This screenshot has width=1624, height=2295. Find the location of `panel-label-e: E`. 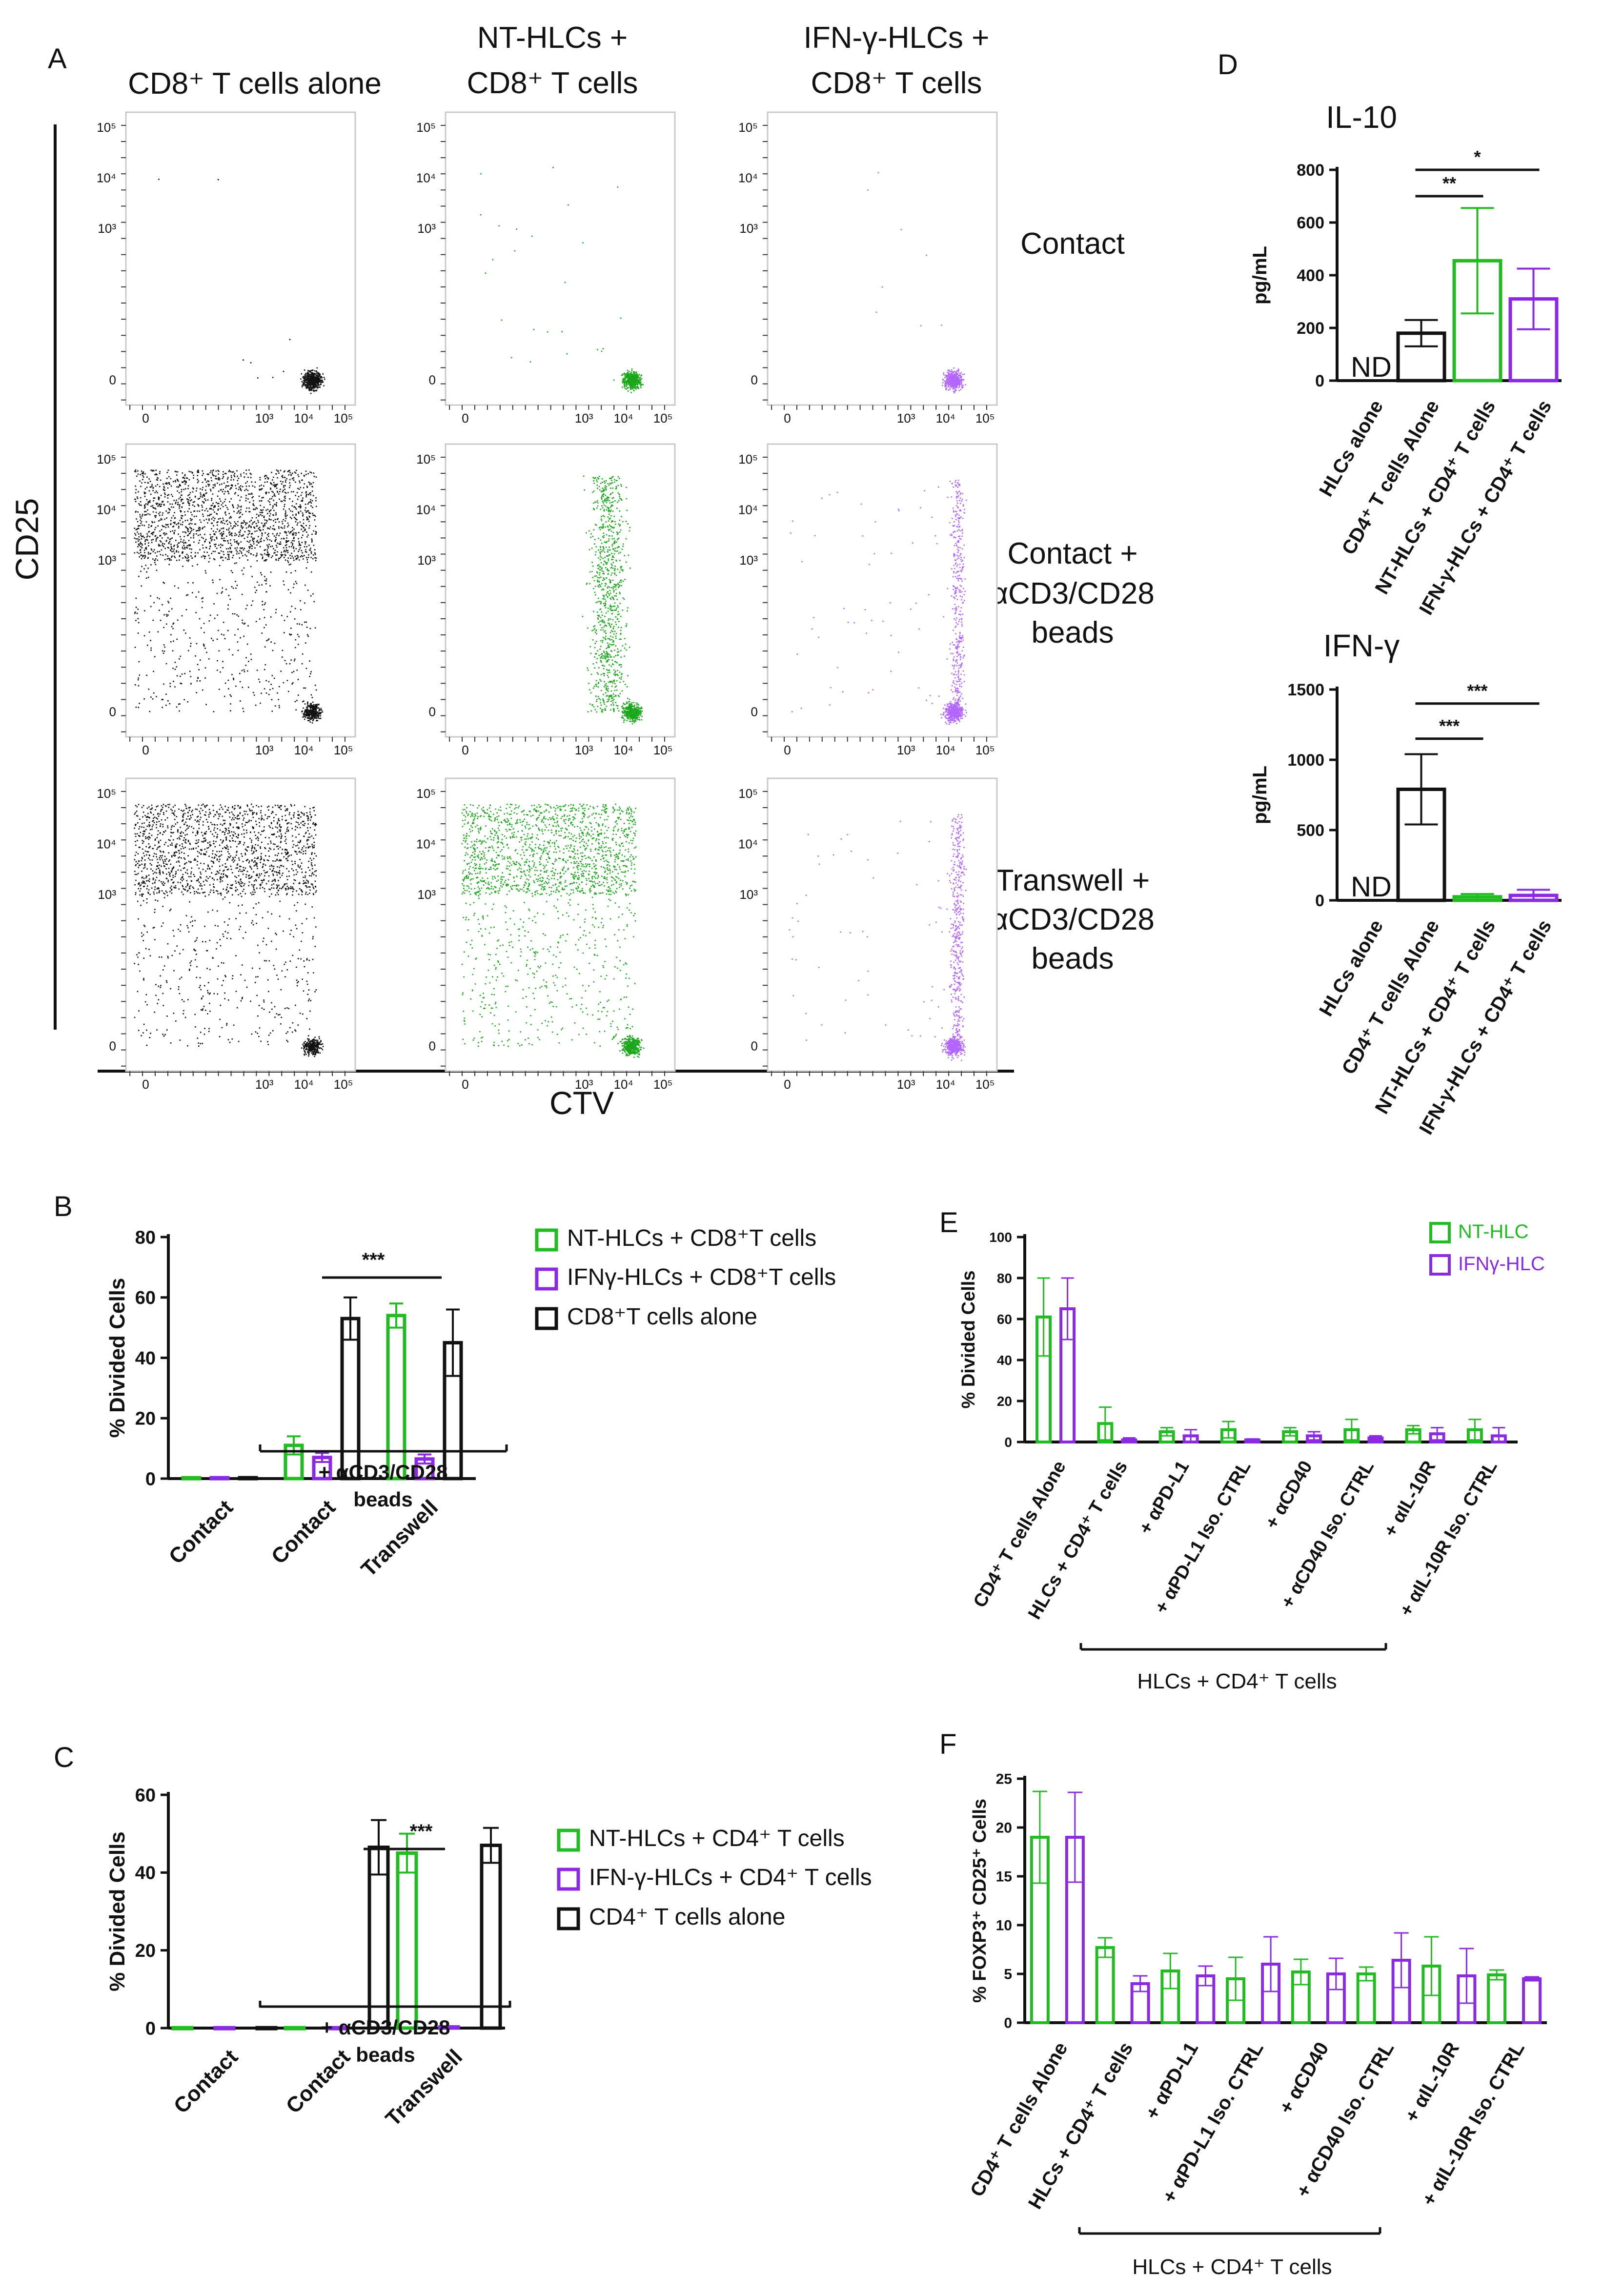

panel-label-e: E is located at coordinates (948, 1223).